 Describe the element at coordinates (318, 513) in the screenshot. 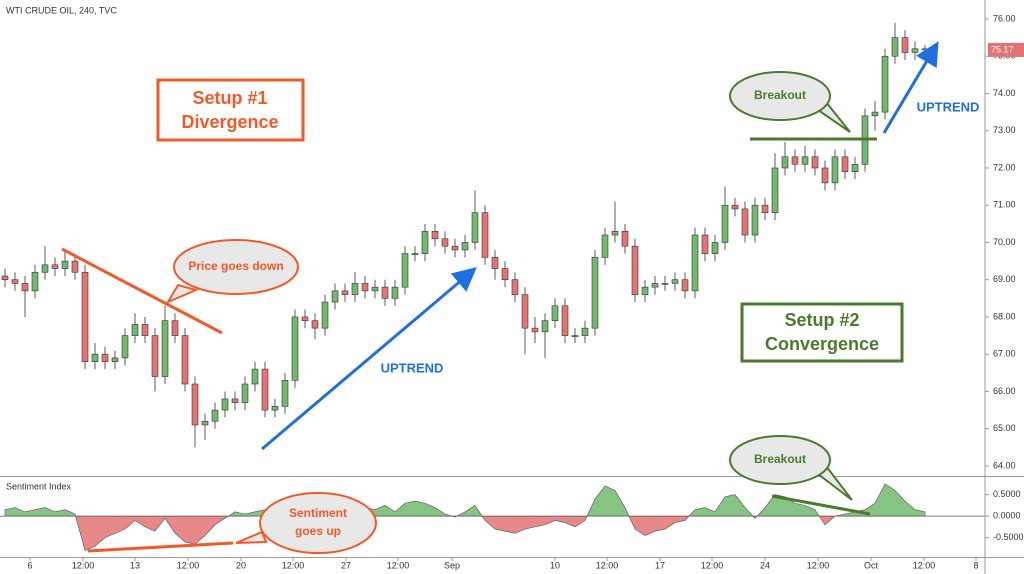

I see `callout-text: Sentiment` at that location.